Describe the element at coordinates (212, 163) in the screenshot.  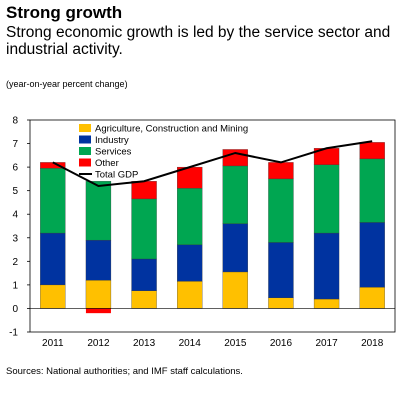
I see `total-gdp-line` at that location.